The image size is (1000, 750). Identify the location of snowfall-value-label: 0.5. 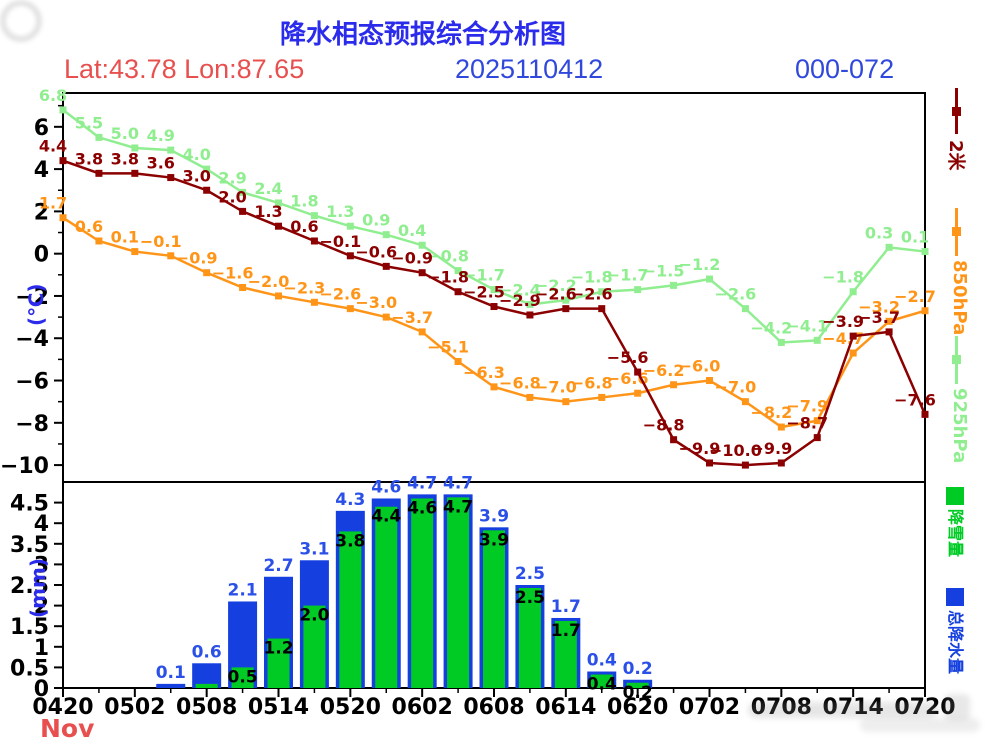
(243, 677).